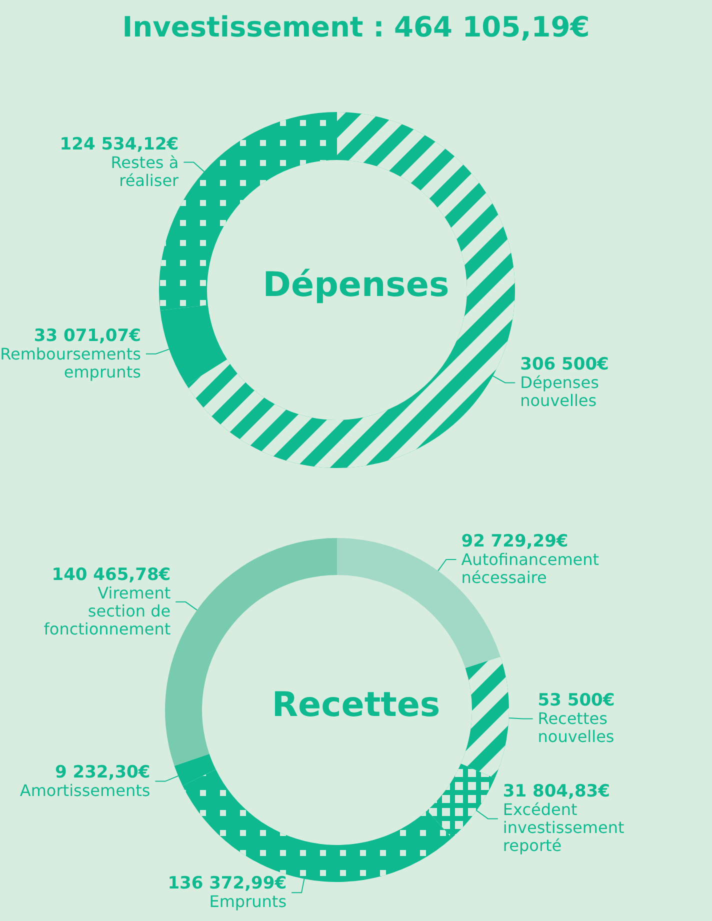  What do you see at coordinates (356, 27) in the screenshot?
I see `chart-title: Investissement : 464 105,19€` at bounding box center [356, 27].